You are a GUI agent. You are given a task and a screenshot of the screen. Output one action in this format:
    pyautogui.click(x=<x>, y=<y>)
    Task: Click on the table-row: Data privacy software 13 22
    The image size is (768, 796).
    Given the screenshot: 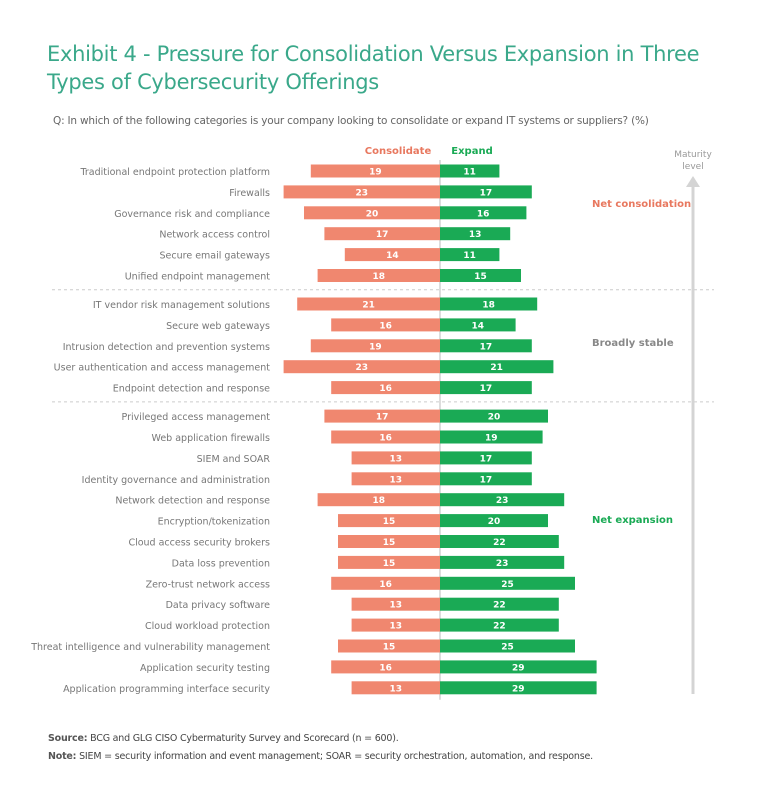 What is the action you would take?
    pyautogui.click(x=362, y=604)
    